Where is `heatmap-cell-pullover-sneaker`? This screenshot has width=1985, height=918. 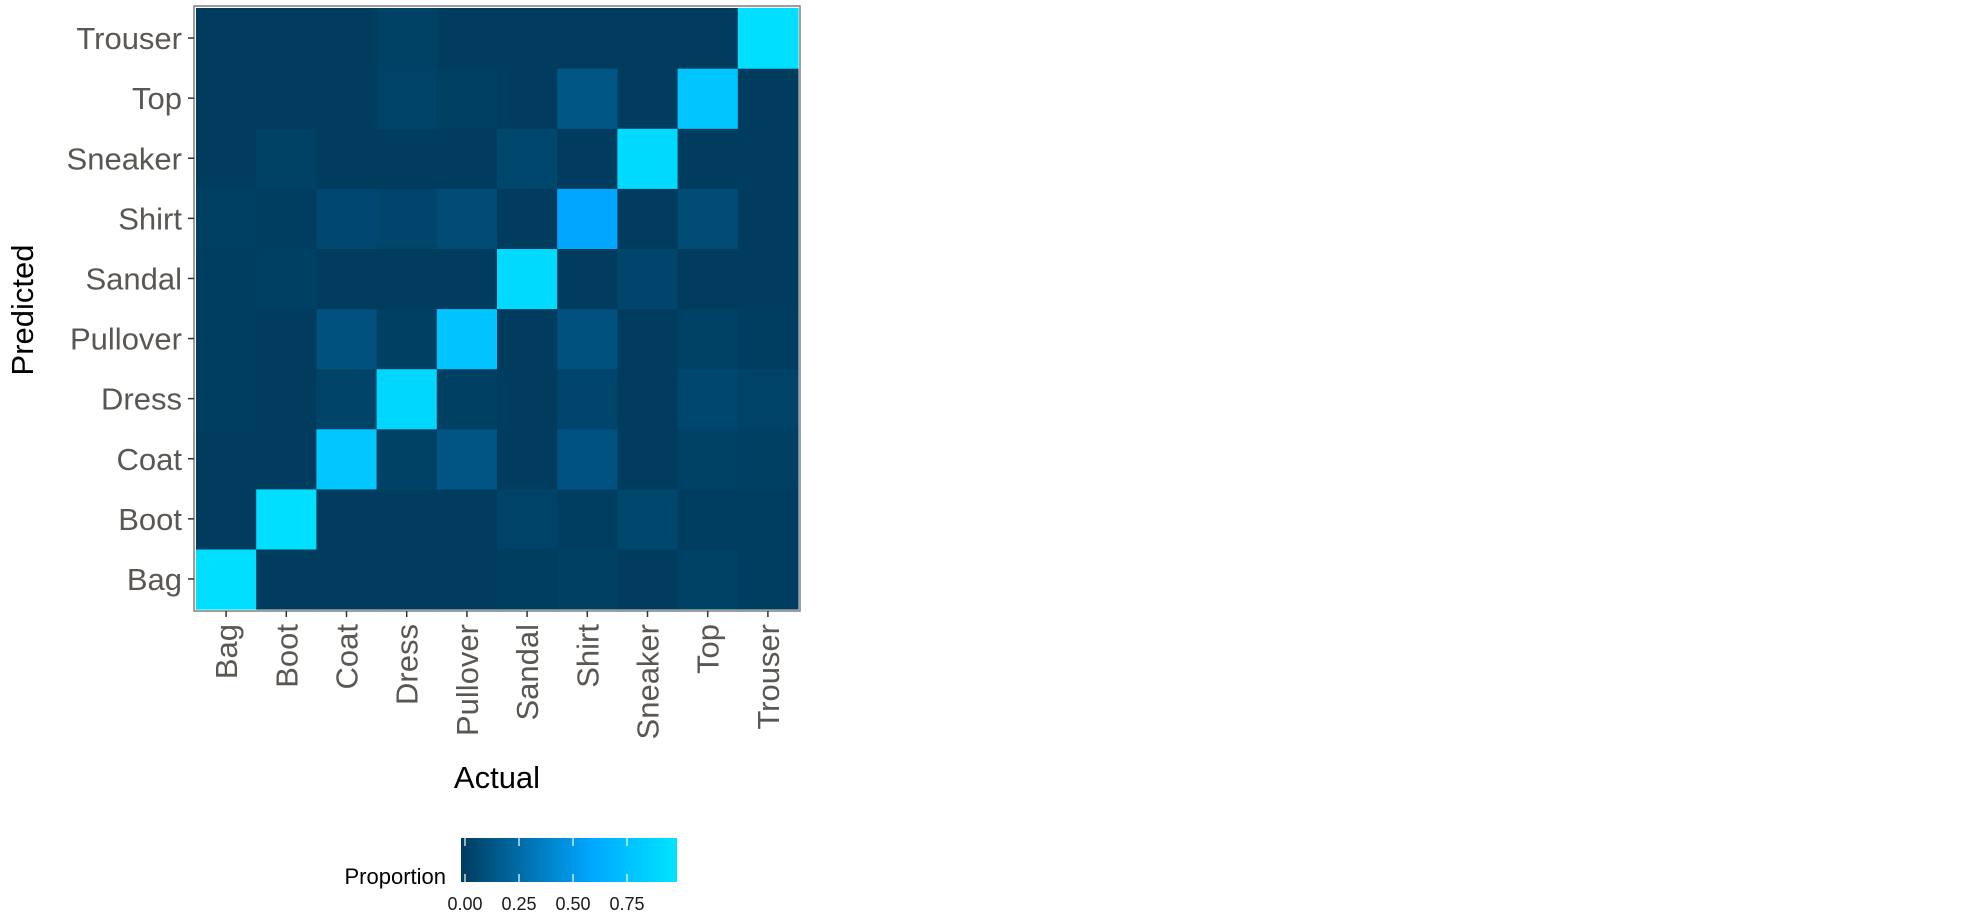
heatmap-cell-pullover-sneaker is located at coordinates (648, 339).